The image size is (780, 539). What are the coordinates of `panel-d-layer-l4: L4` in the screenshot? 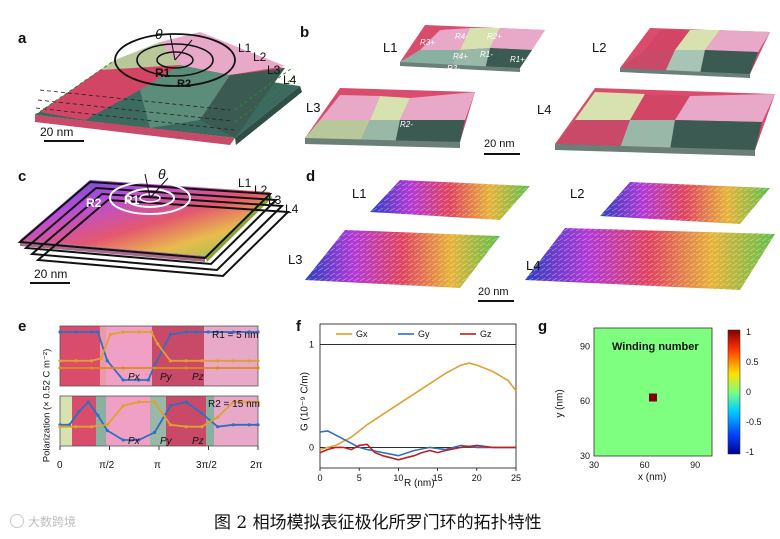 It's located at (533, 265).